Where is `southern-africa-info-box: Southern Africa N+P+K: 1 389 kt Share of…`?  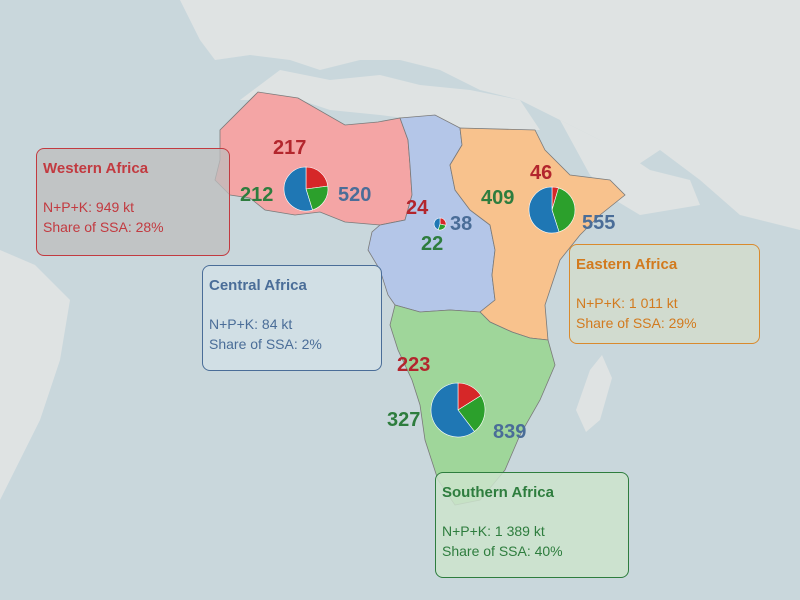
southern-africa-info-box: Southern Africa N+P+K: 1 389 kt Share of… is located at coordinates (532, 525).